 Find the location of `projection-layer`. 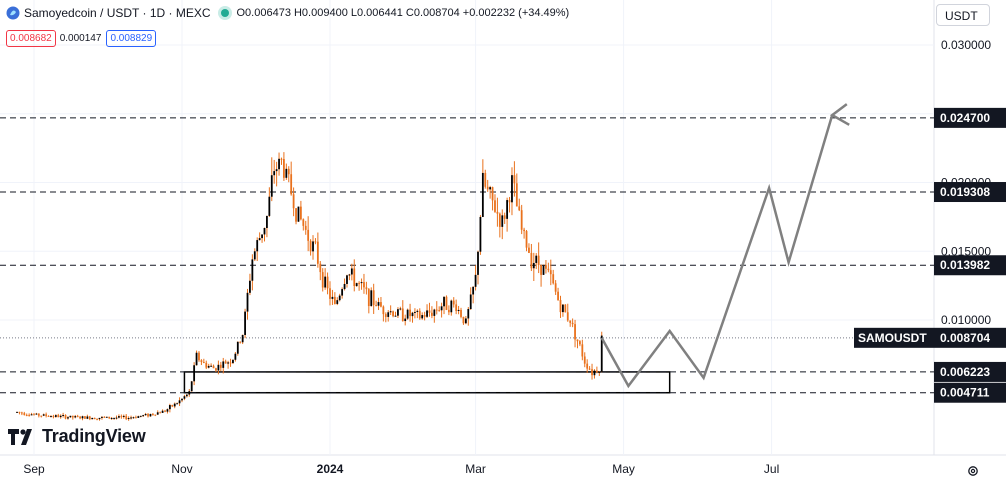

projection-layer is located at coordinates (725, 246).